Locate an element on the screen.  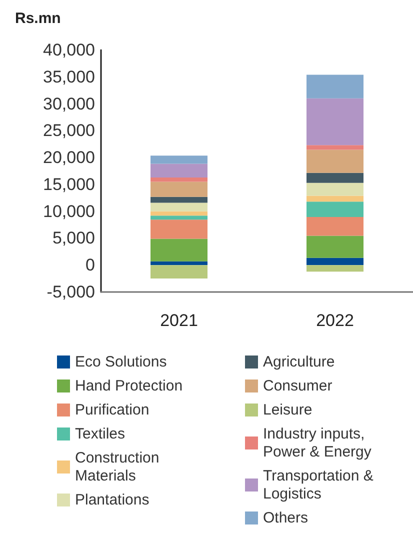
legend-label: Transportation & Logistics is located at coordinates (320, 485).